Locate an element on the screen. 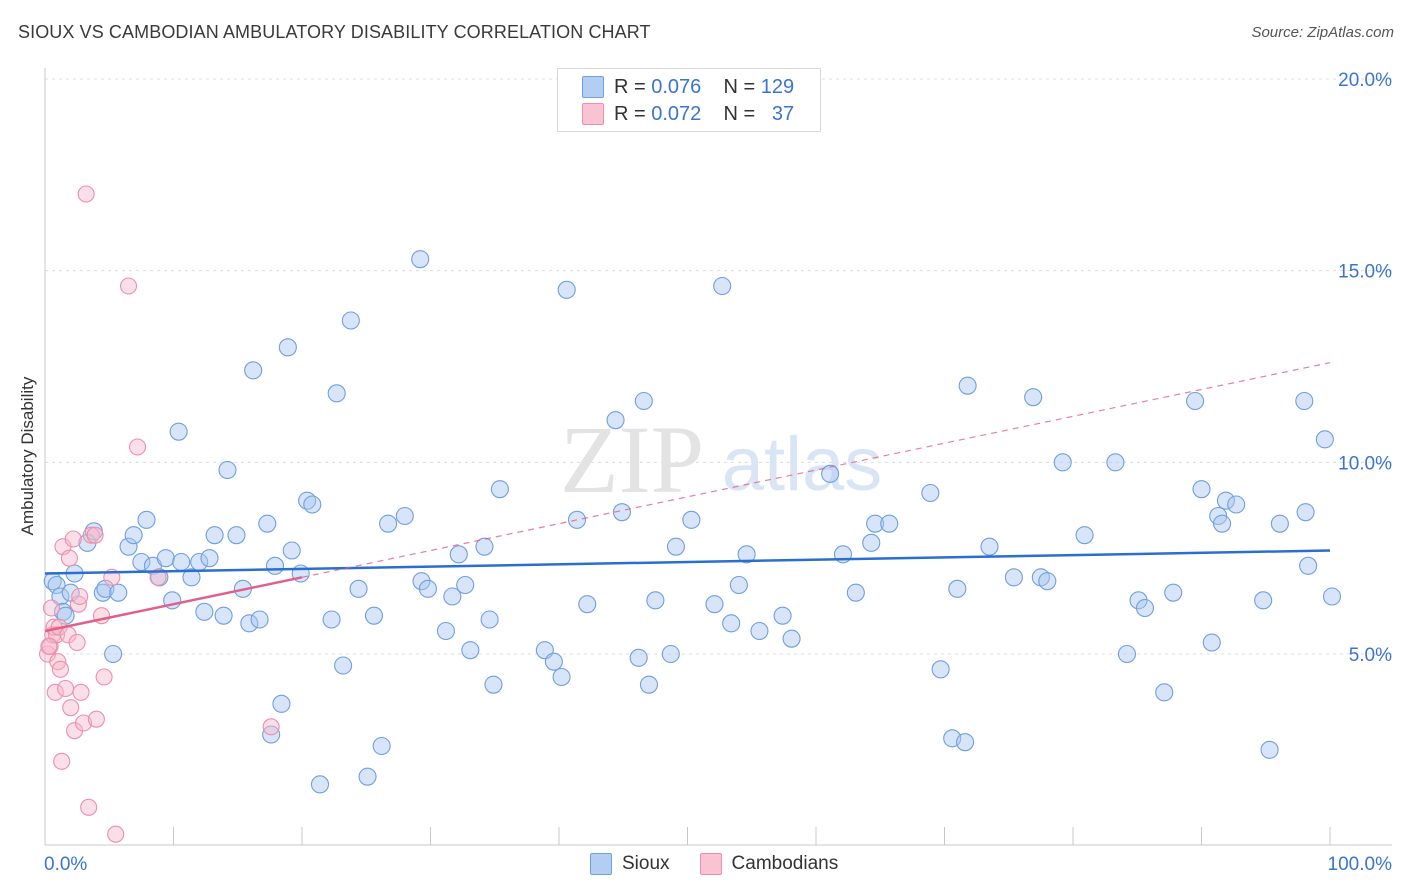 This screenshot has height=892, width=1406. y-tick-label: 20.0% is located at coordinates (1365, 80).